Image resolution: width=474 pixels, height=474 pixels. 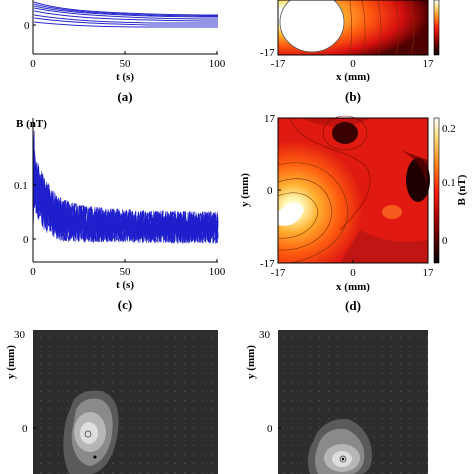 What do you see at coordinates (88, 434) in the screenshot?
I see `panel-e-source-marker` at bounding box center [88, 434].